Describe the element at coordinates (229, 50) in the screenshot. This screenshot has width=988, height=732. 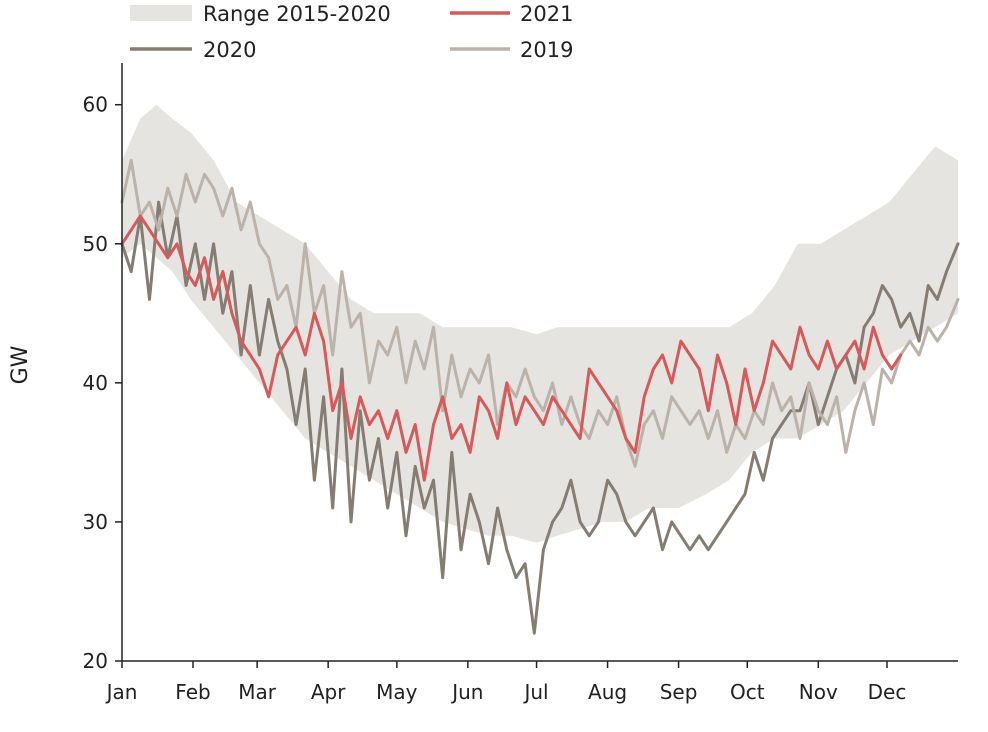
I see `legend-label-2020: 2020` at that location.